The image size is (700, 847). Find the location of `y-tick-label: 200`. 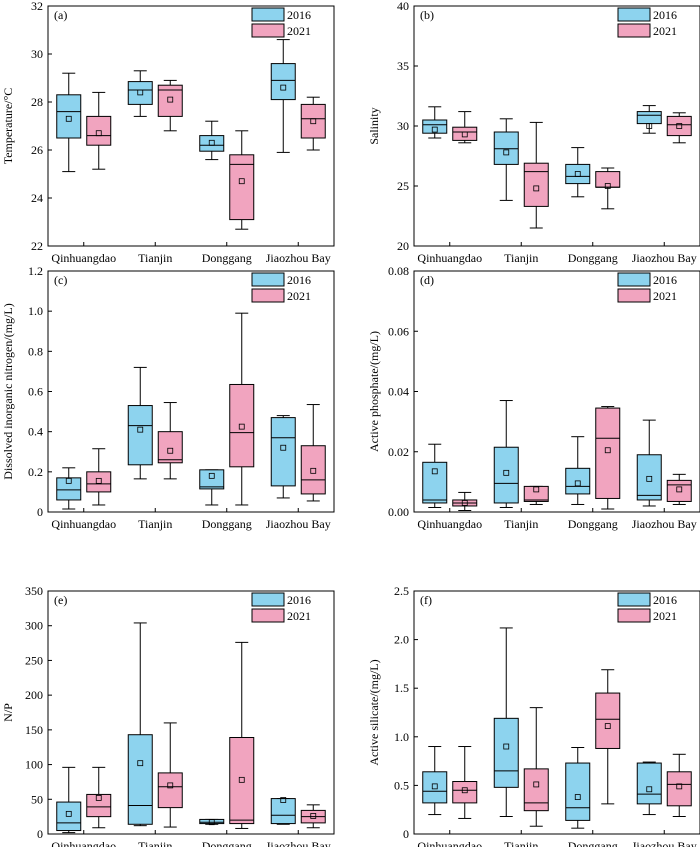

y-tick-label: 200 is located at coordinates (34, 695).